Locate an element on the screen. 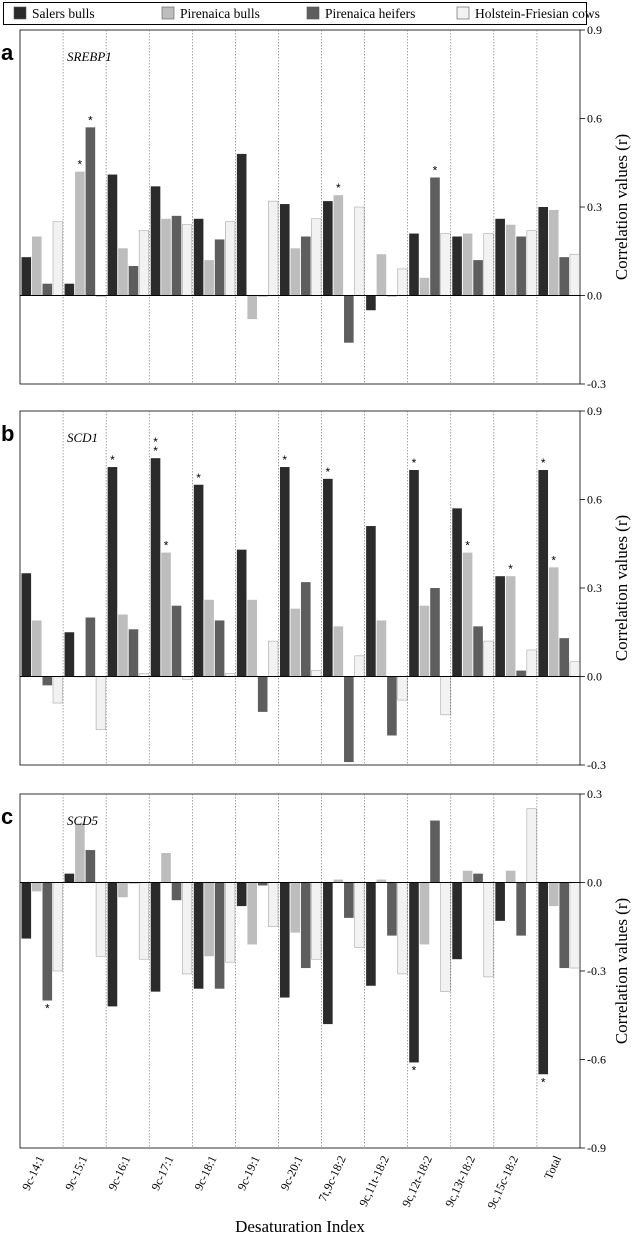 The image size is (638, 1240). legend-swatch is located at coordinates (20, 13).